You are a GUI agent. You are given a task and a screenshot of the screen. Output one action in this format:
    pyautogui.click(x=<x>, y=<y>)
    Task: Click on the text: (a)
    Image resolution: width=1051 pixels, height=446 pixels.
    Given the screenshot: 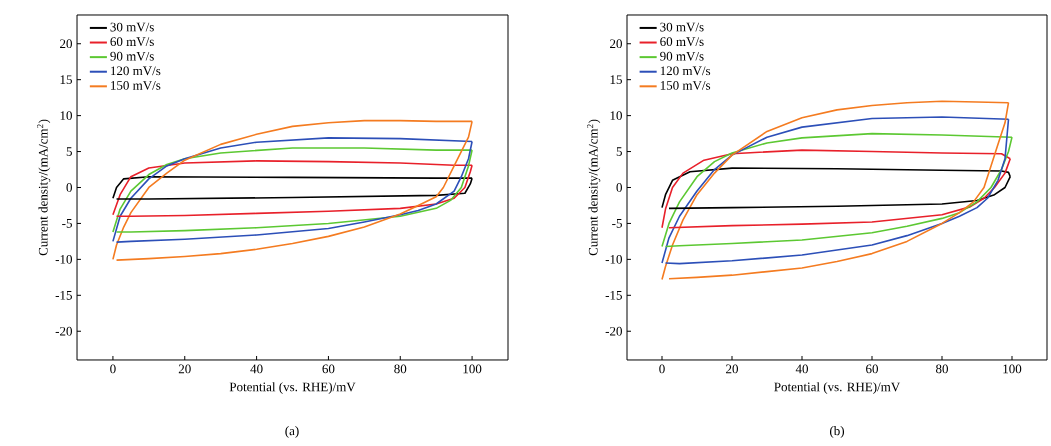 What is the action you would take?
    pyautogui.click(x=292, y=432)
    